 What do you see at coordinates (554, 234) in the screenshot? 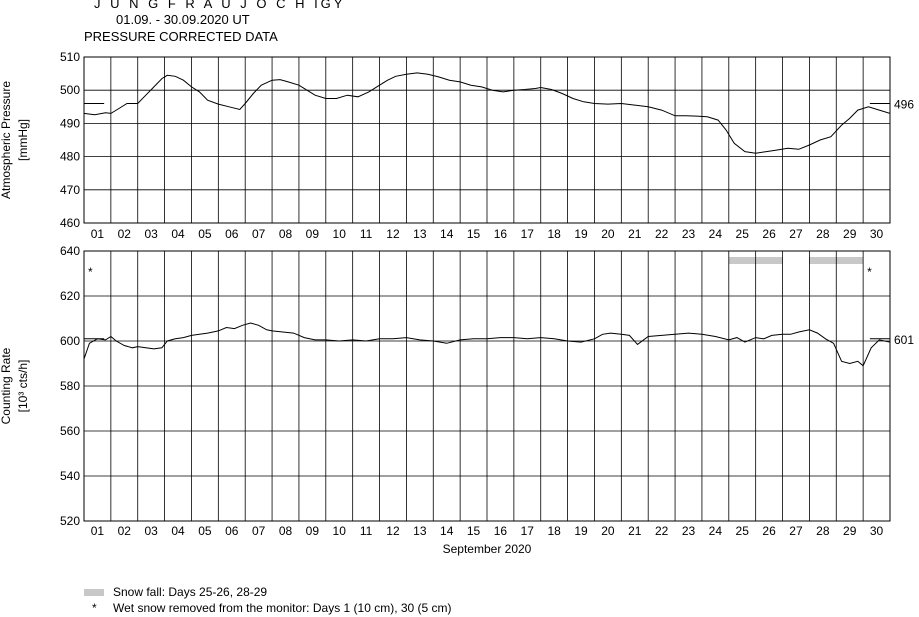
I see `pressure-x-tick-label: 18` at bounding box center [554, 234].